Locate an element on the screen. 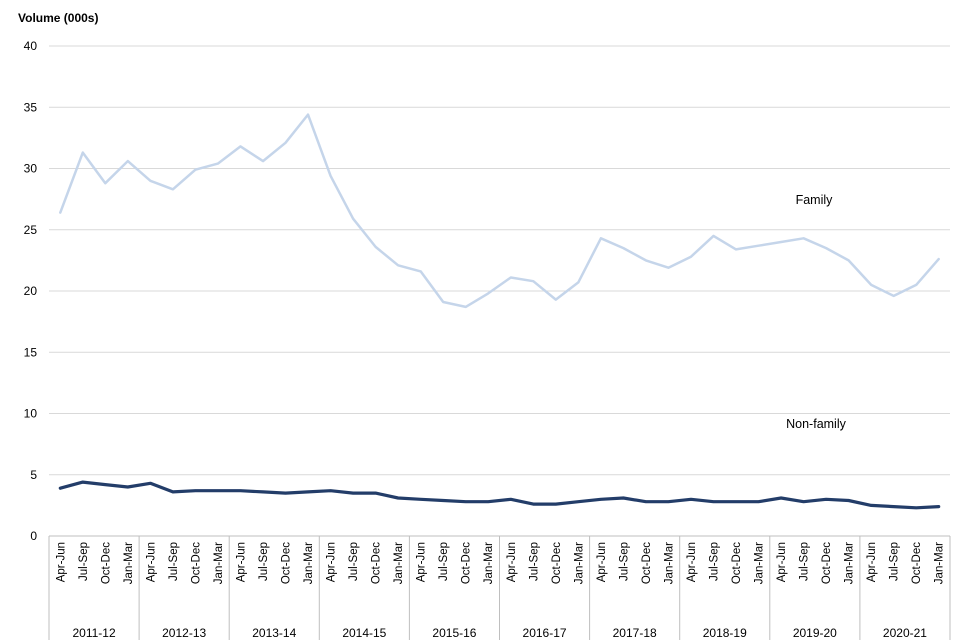 The height and width of the screenshot is (640, 960). y-tick-label: 25 is located at coordinates (31, 230).